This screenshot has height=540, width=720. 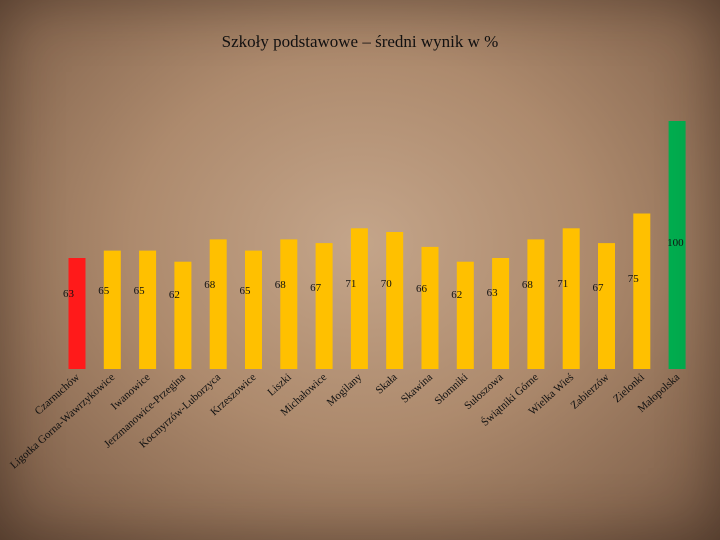 I want to click on data-label-15: 71, so click(x=562, y=284).